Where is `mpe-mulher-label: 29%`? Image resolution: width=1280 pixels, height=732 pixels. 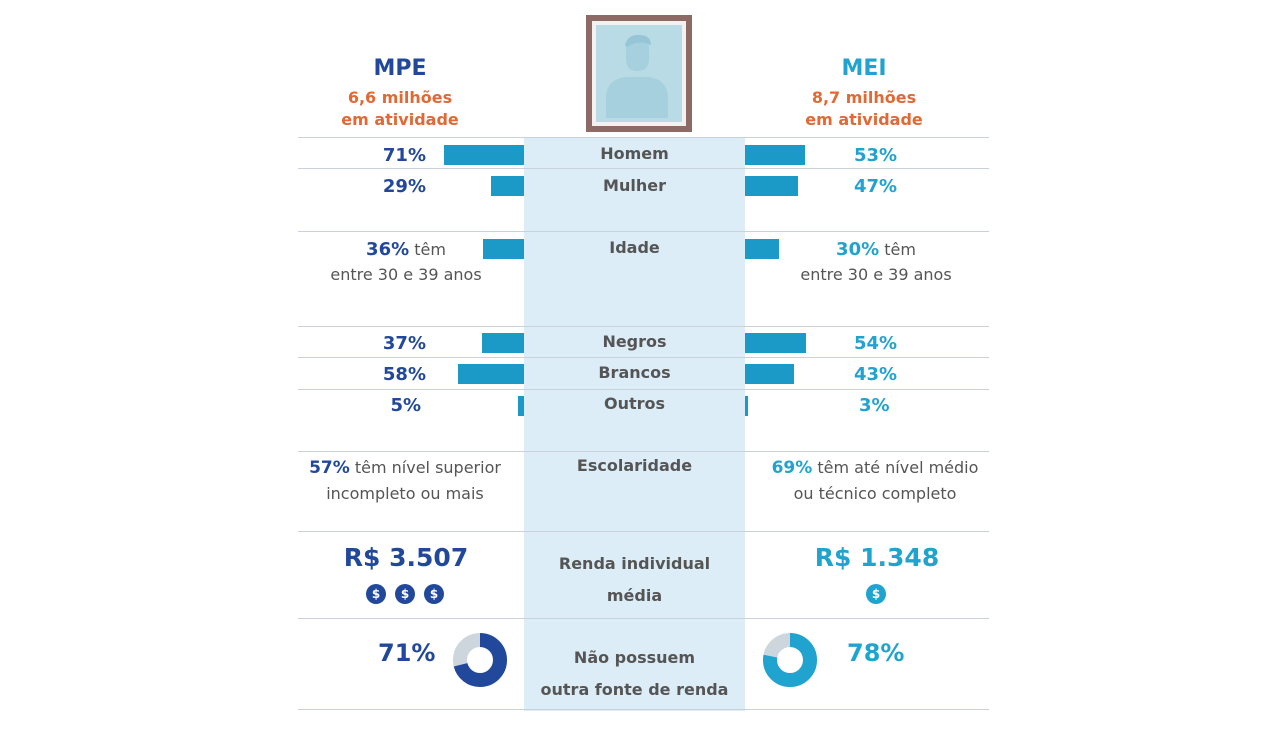
mpe-mulher-label: 29% is located at coordinates (404, 186).